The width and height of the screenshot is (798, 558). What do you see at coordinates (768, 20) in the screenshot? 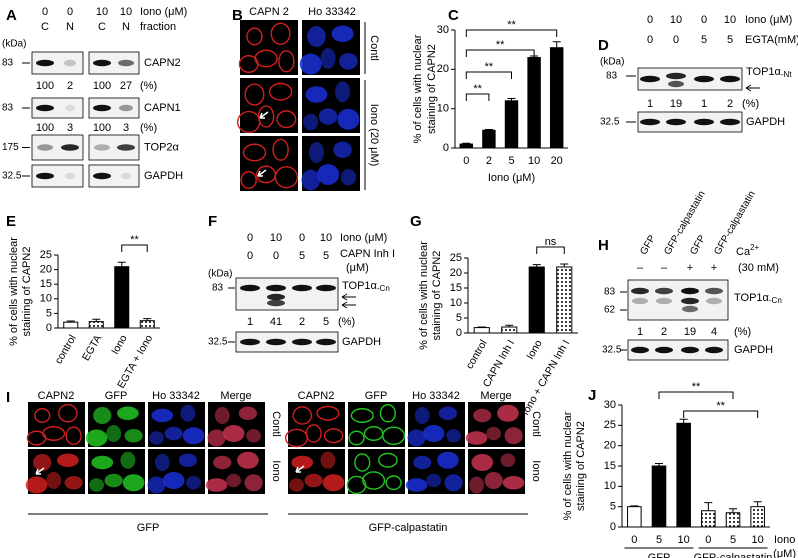
I see `label: Iono (μM)` at bounding box center [768, 20].